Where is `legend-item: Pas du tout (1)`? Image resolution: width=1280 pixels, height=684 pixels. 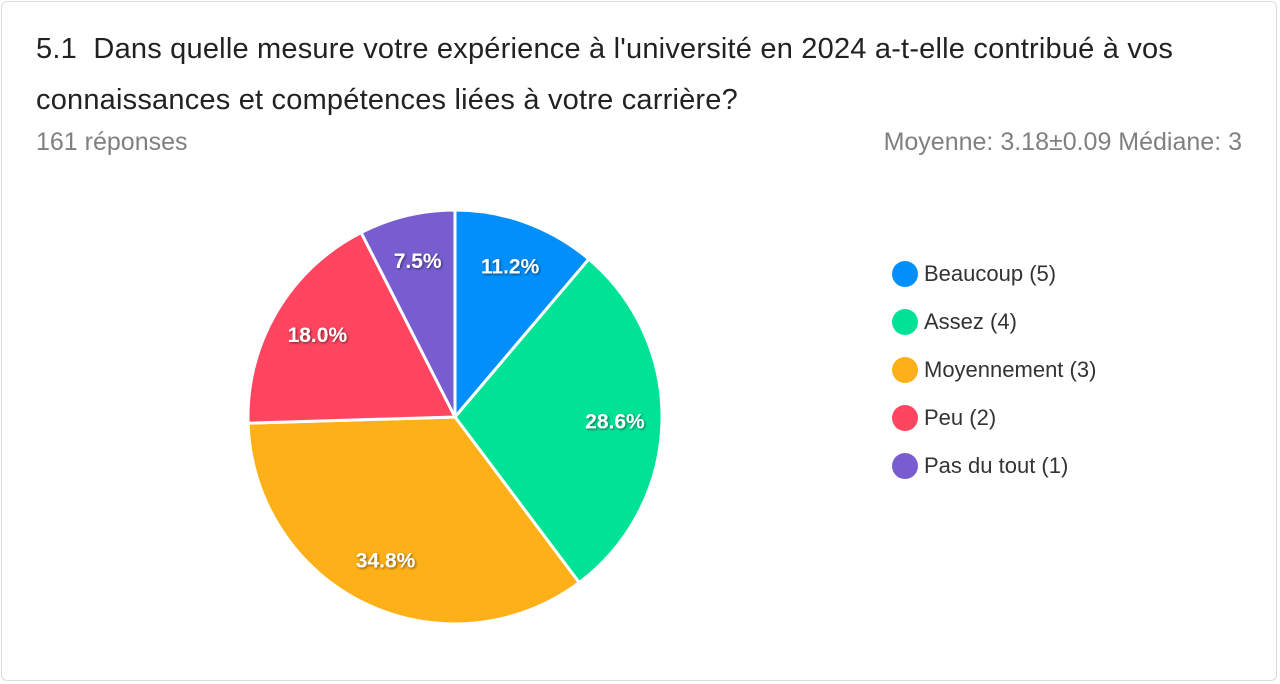
legend-item: Pas du tout (1) is located at coordinates (994, 466).